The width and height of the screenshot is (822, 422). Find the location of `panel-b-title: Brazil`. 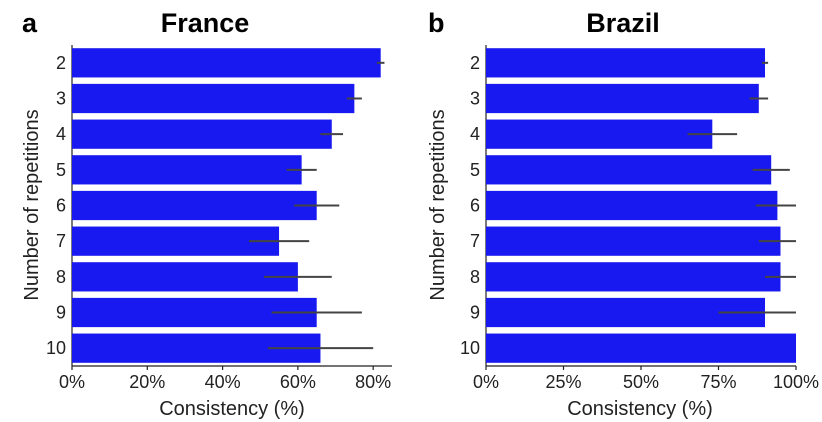

panel-b-title: Brazil is located at coordinates (623, 23).